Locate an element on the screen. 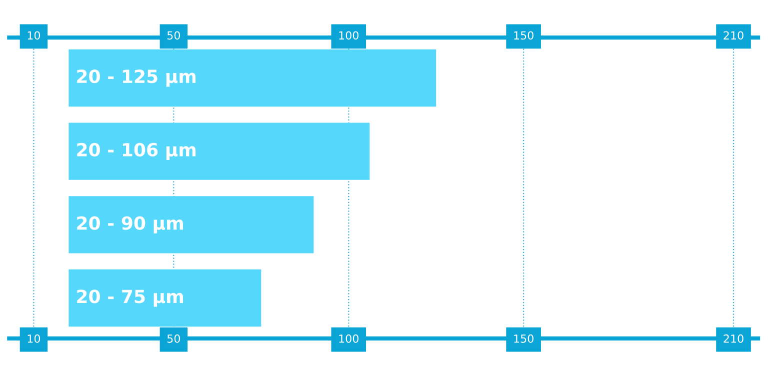 The height and width of the screenshot is (376, 768). x2-tick-label: 100 is located at coordinates (348, 35).